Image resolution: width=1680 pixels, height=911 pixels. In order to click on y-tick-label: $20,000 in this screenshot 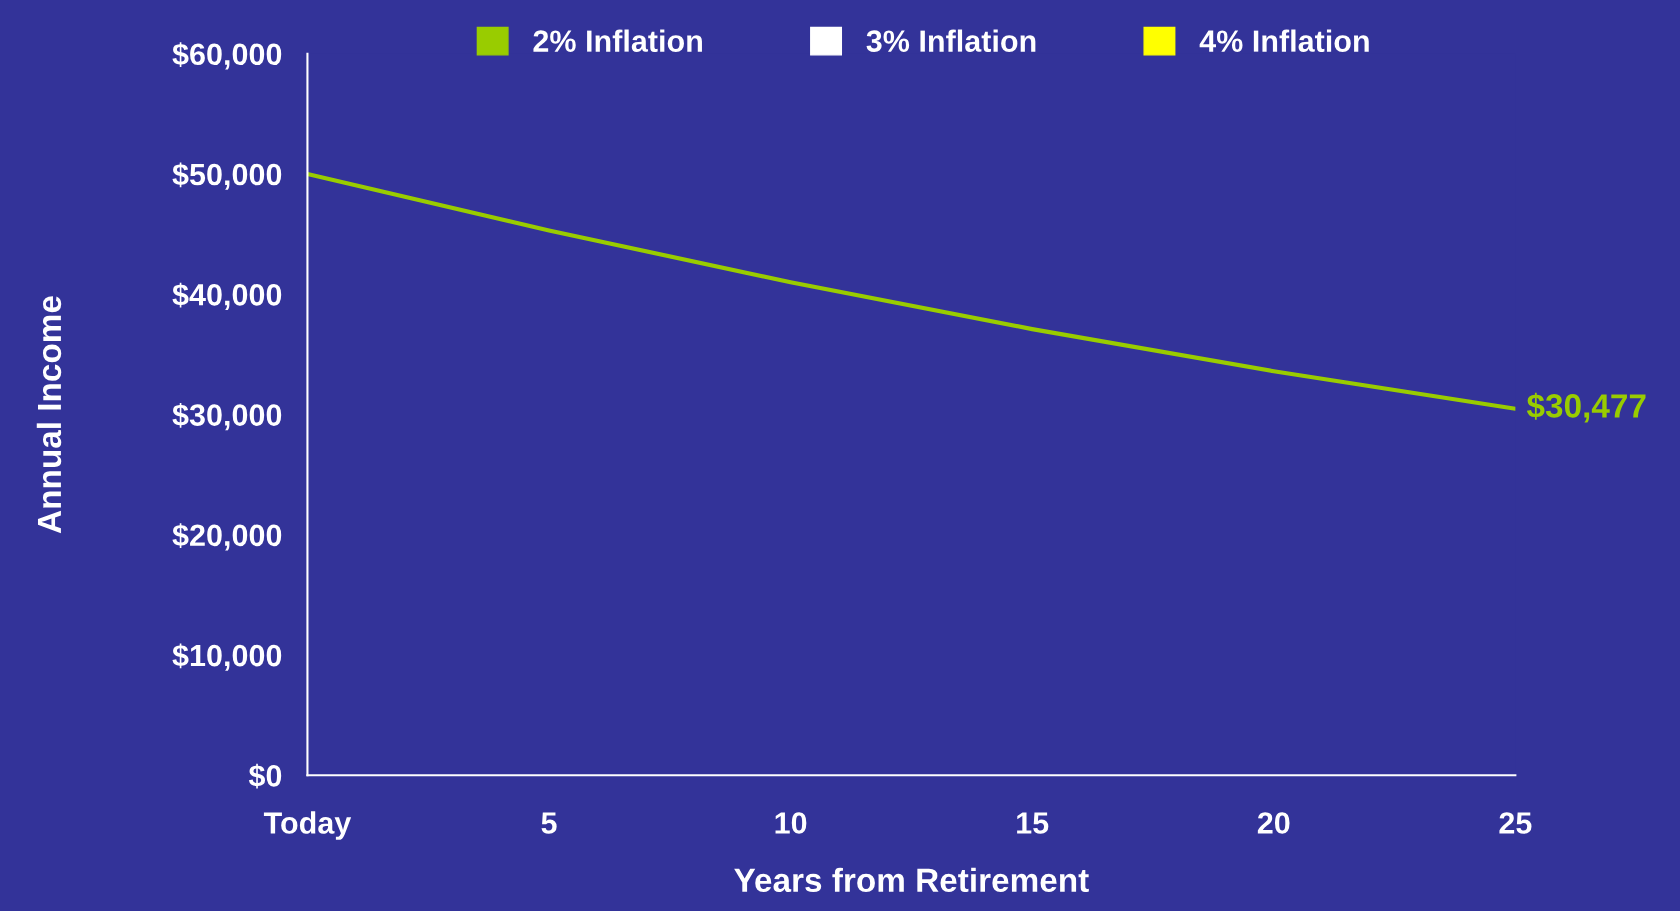, I will do `click(227, 537)`.